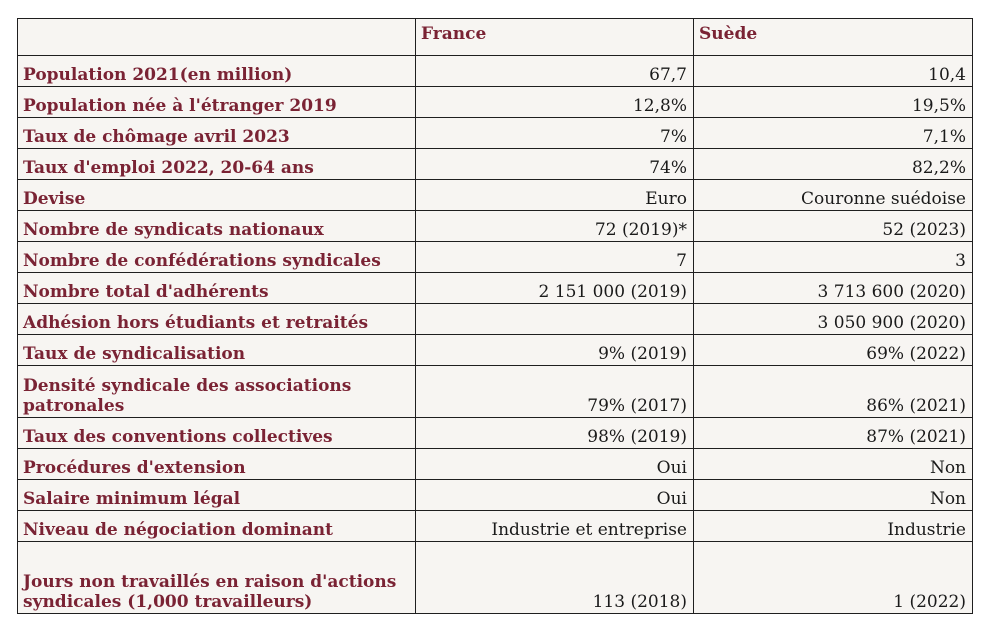 This screenshot has height=638, width=992. I want to click on row-label: Nombre de syndicats nationaux, so click(216, 226).